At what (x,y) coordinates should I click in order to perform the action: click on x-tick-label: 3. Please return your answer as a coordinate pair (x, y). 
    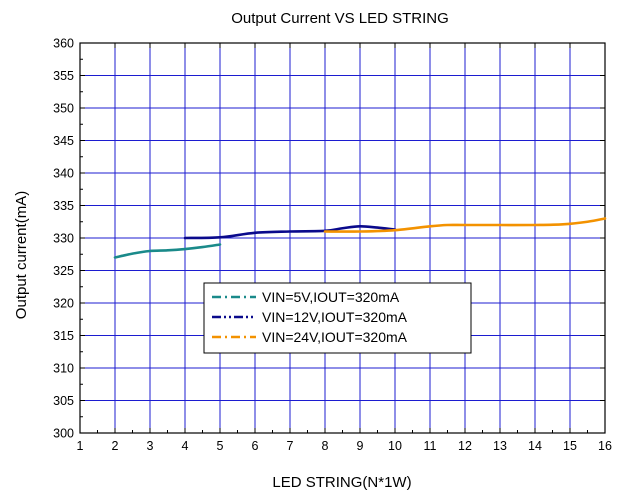
    Looking at the image, I should click on (150, 446).